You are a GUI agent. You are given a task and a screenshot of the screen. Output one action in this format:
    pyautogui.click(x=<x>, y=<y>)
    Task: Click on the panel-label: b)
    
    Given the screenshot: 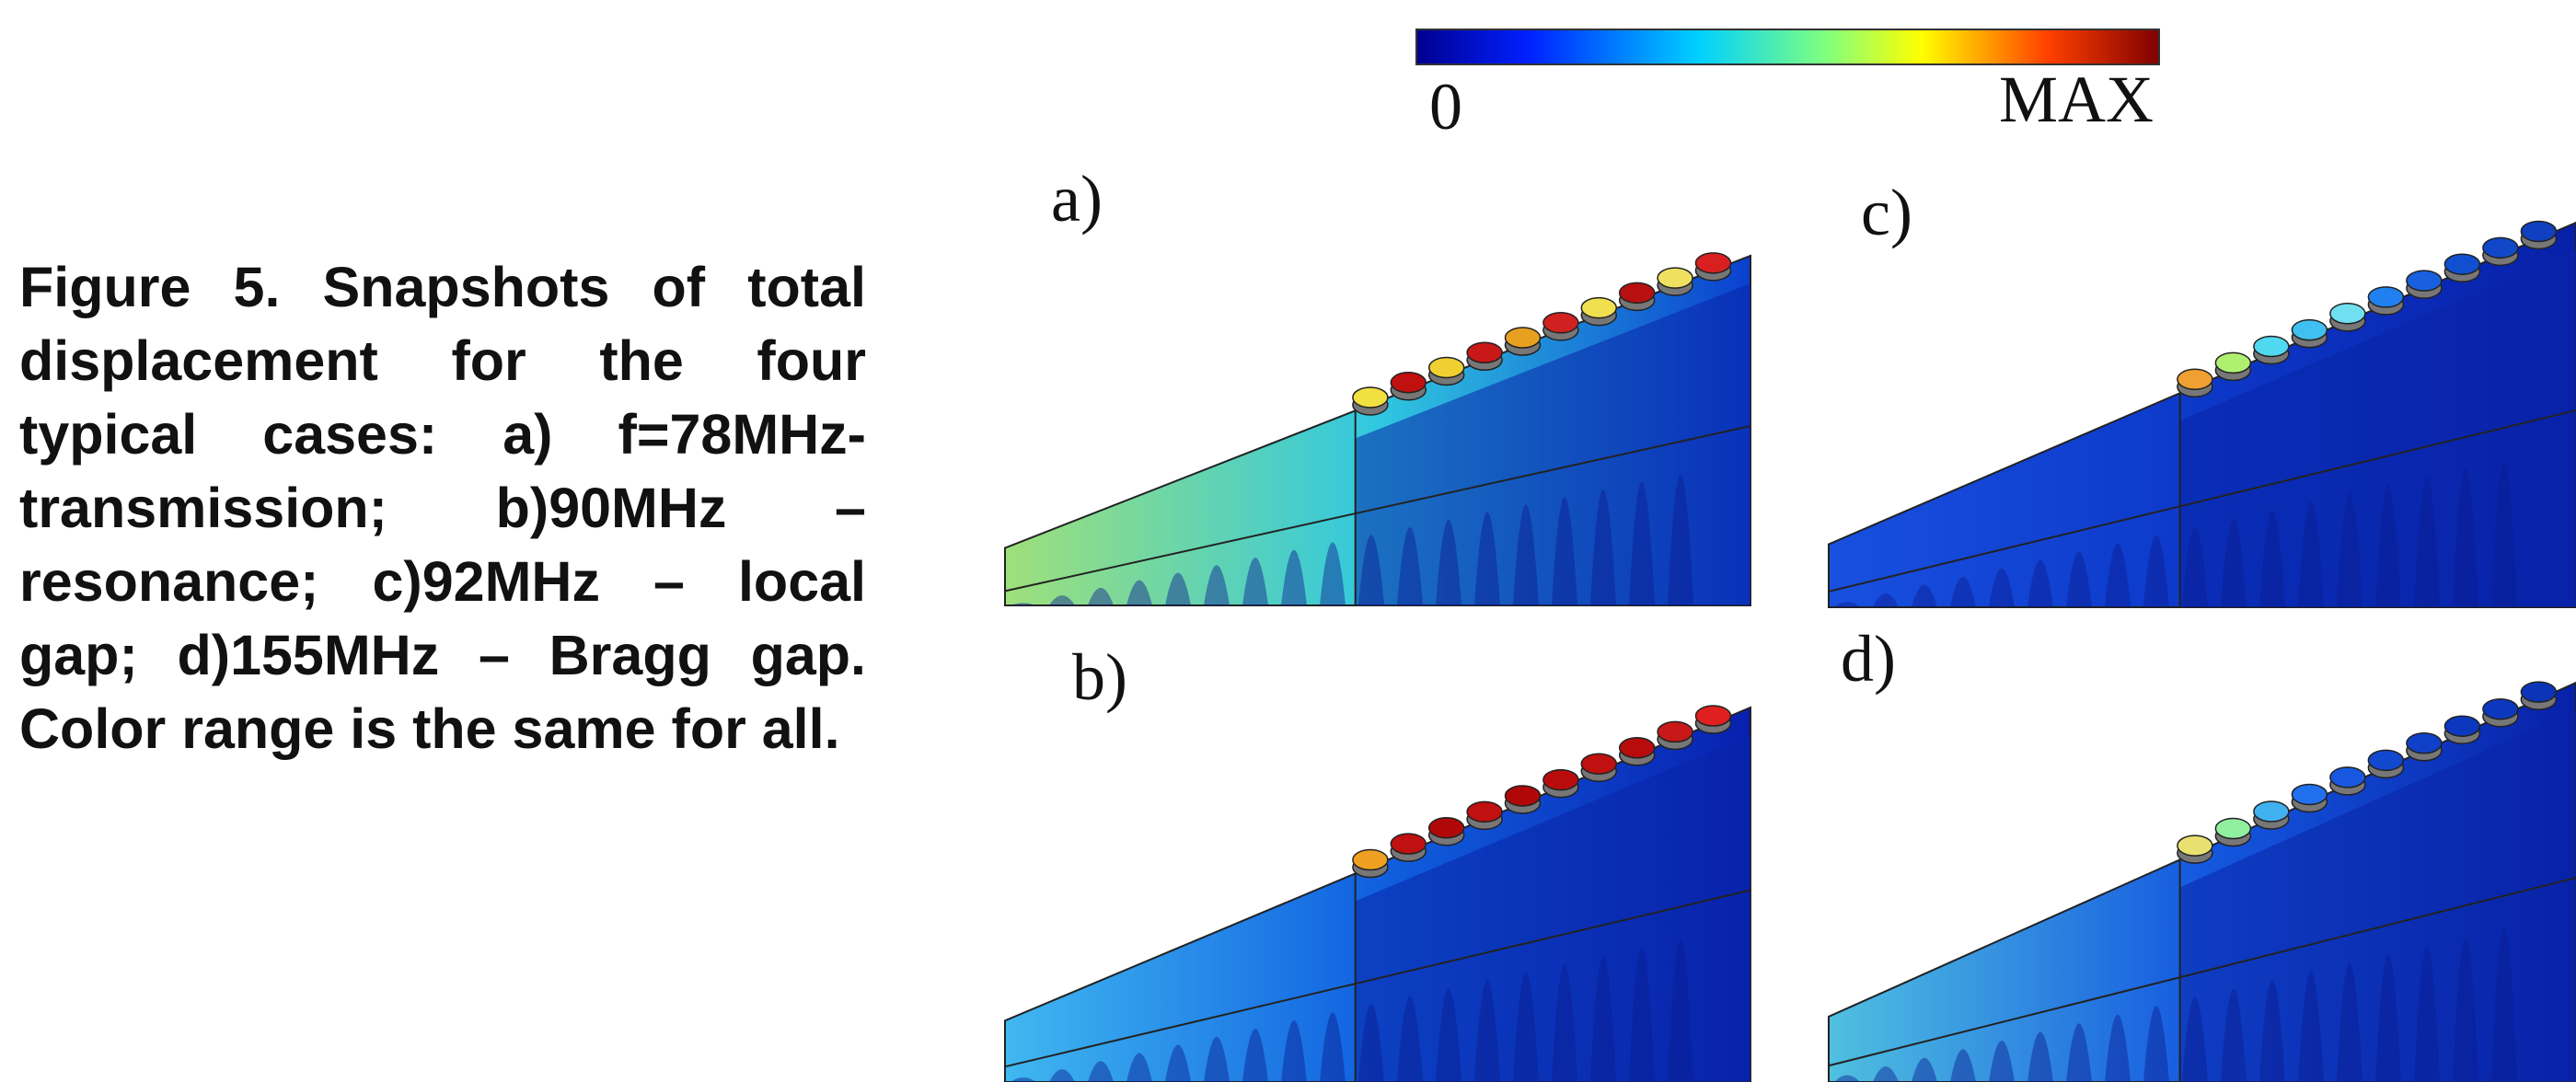 What is the action you would take?
    pyautogui.click(x=1099, y=677)
    